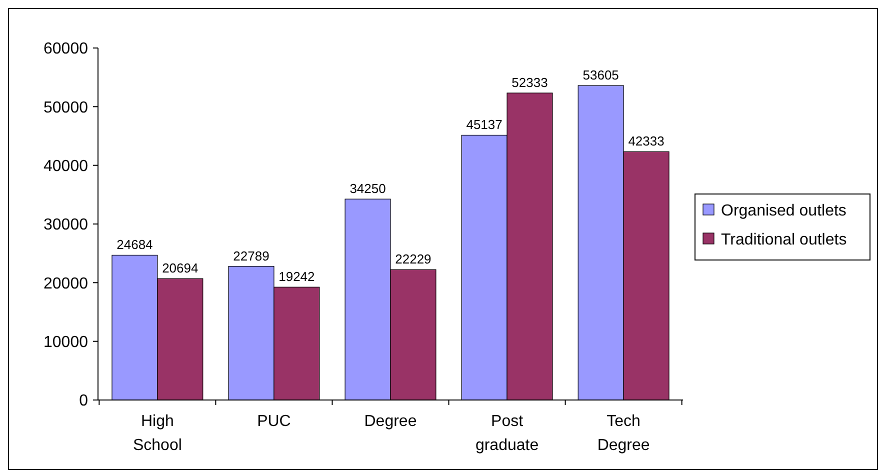  I want to click on y-tick-label: 0, so click(83, 401).